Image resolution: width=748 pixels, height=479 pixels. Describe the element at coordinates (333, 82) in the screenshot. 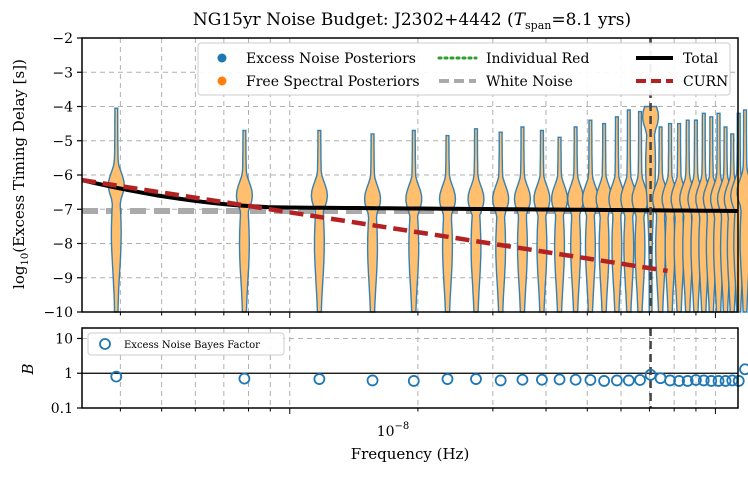

I see `legend-label: Free Spectral Posteriors` at that location.